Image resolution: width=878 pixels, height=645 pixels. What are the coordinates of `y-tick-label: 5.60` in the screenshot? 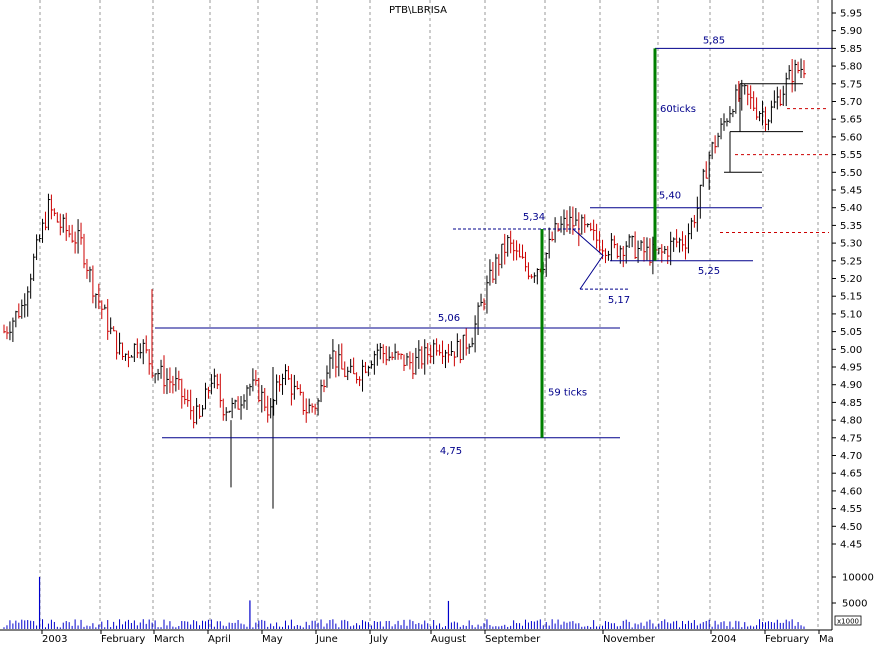 It's located at (851, 137).